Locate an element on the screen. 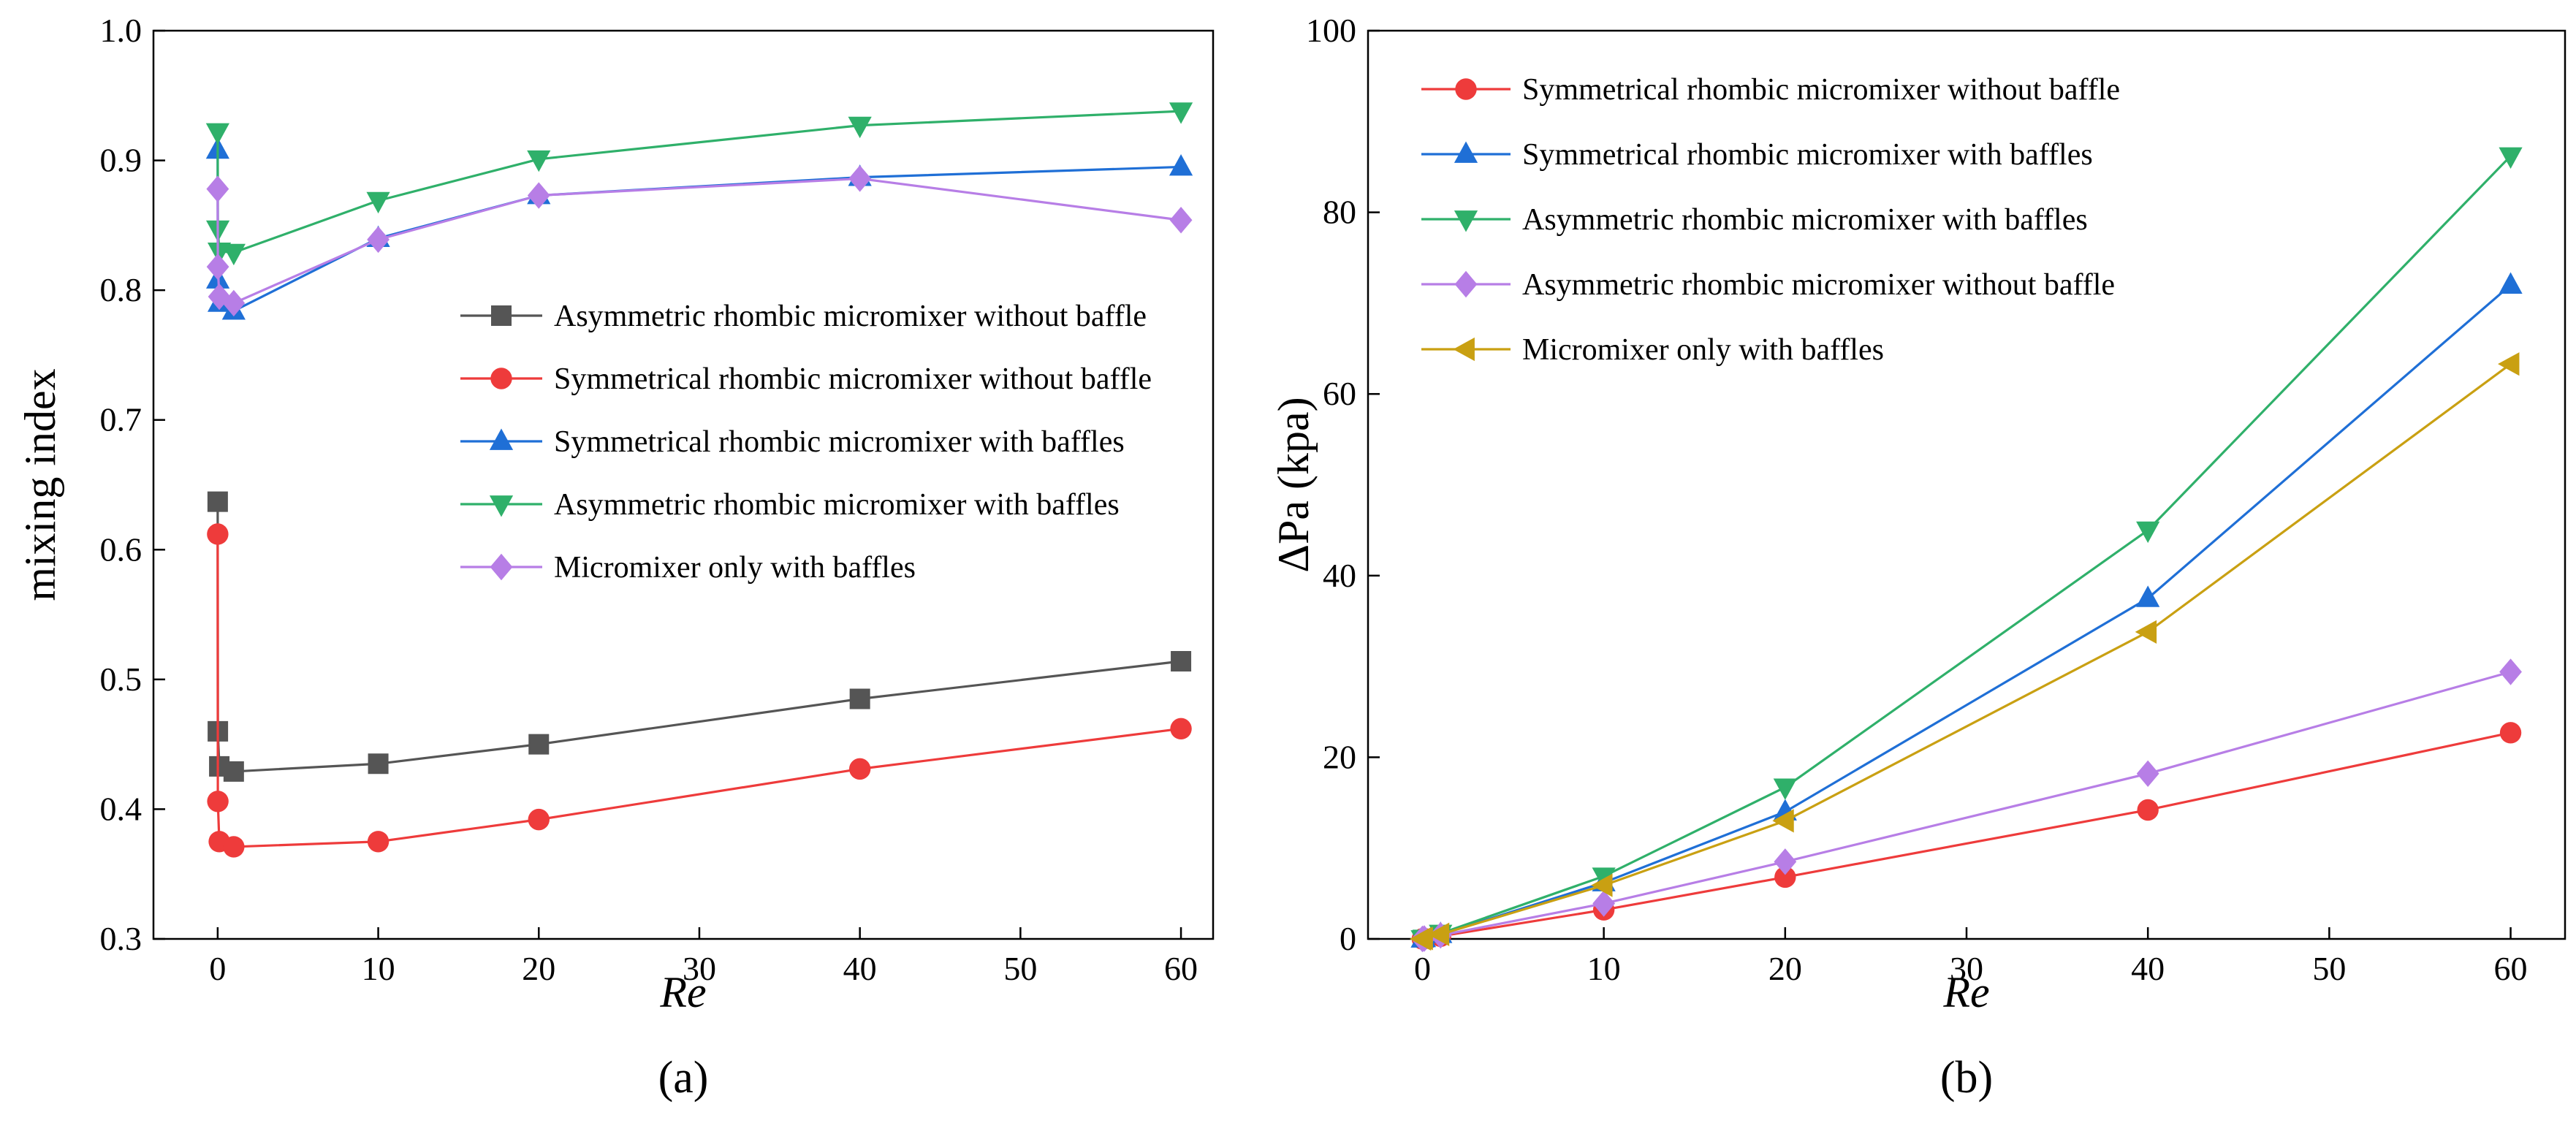 The image size is (2576, 1134). y-tick-label: 20 is located at coordinates (1339, 756).